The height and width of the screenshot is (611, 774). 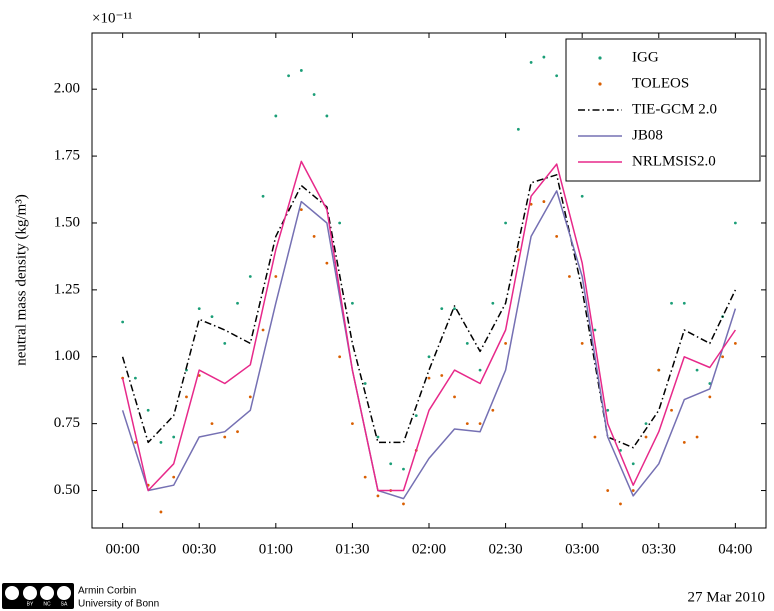 I want to click on credit-affiliation: University of Bonn, so click(x=118, y=604).